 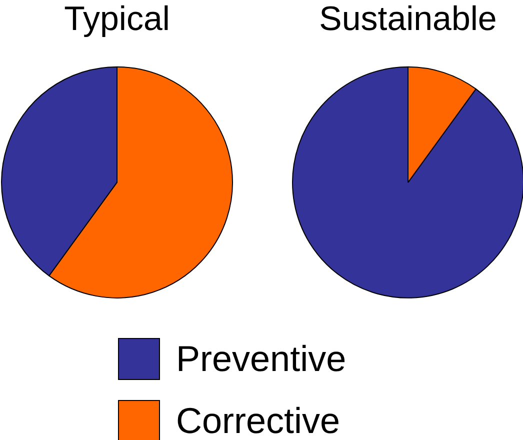 What do you see at coordinates (261, 359) in the screenshot?
I see `legend-label: Preventive` at bounding box center [261, 359].